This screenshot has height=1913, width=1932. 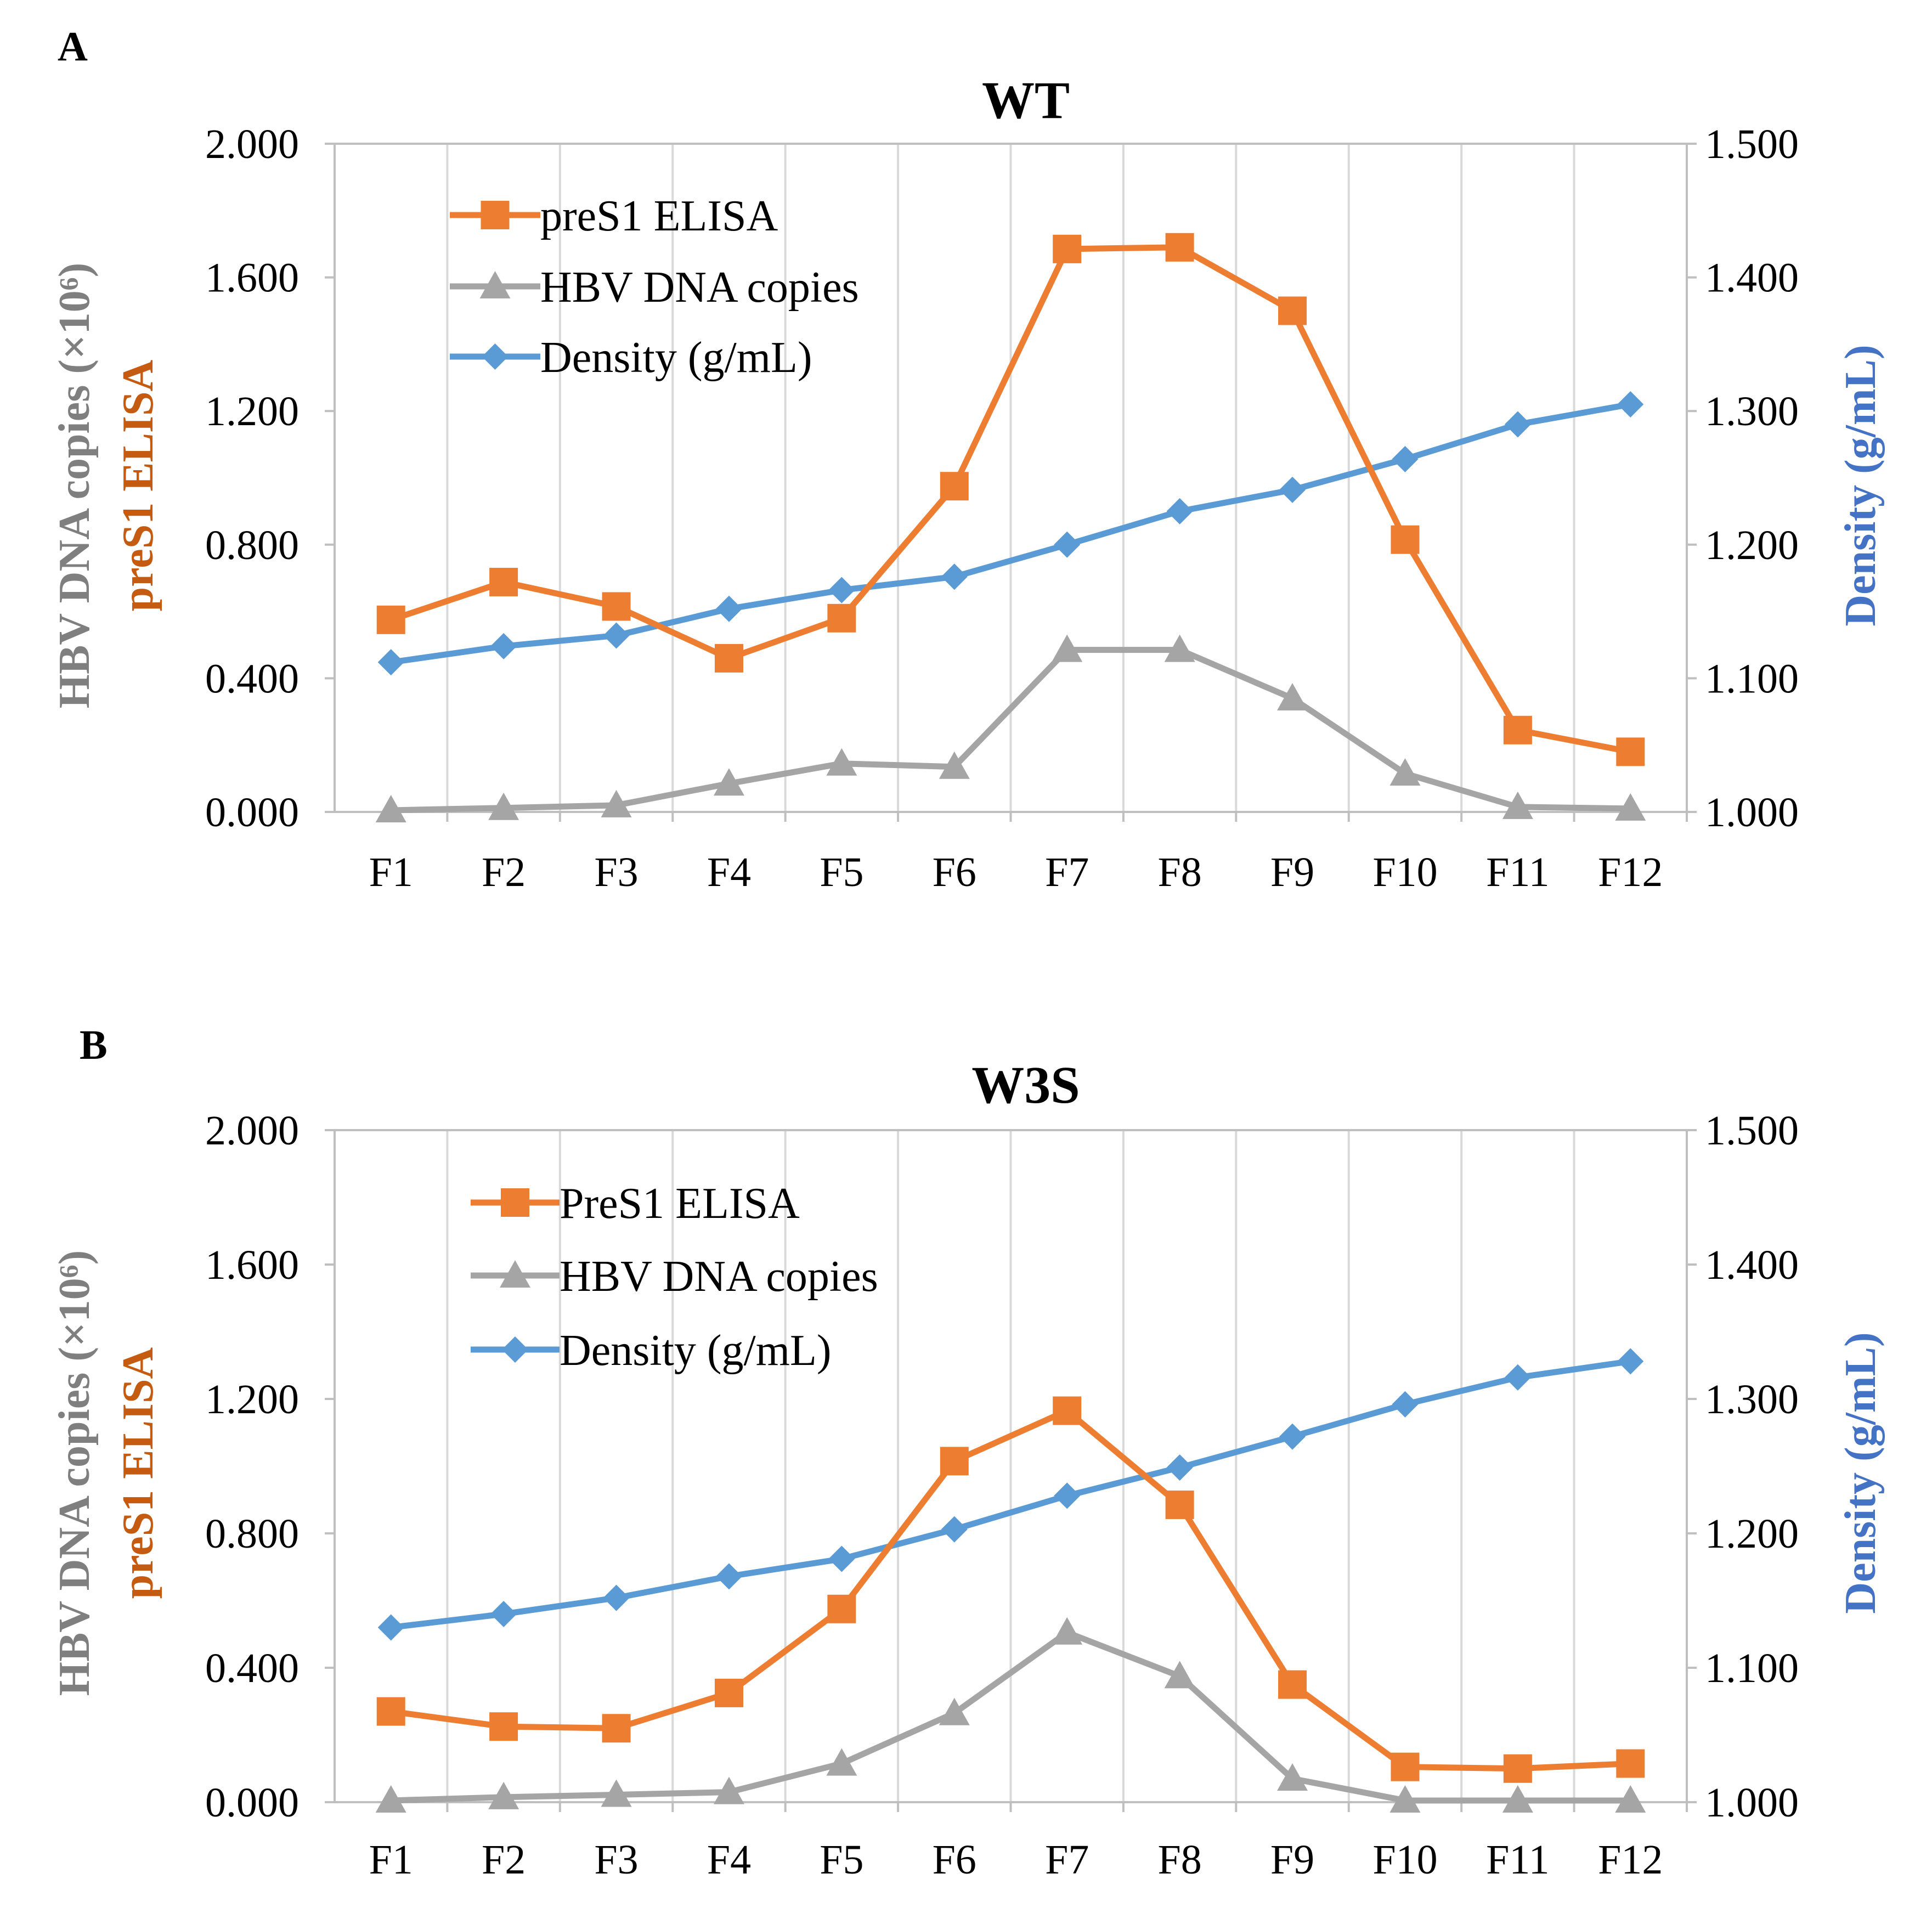 I want to click on x-axis-tick-label: F3, so click(x=616, y=1860).